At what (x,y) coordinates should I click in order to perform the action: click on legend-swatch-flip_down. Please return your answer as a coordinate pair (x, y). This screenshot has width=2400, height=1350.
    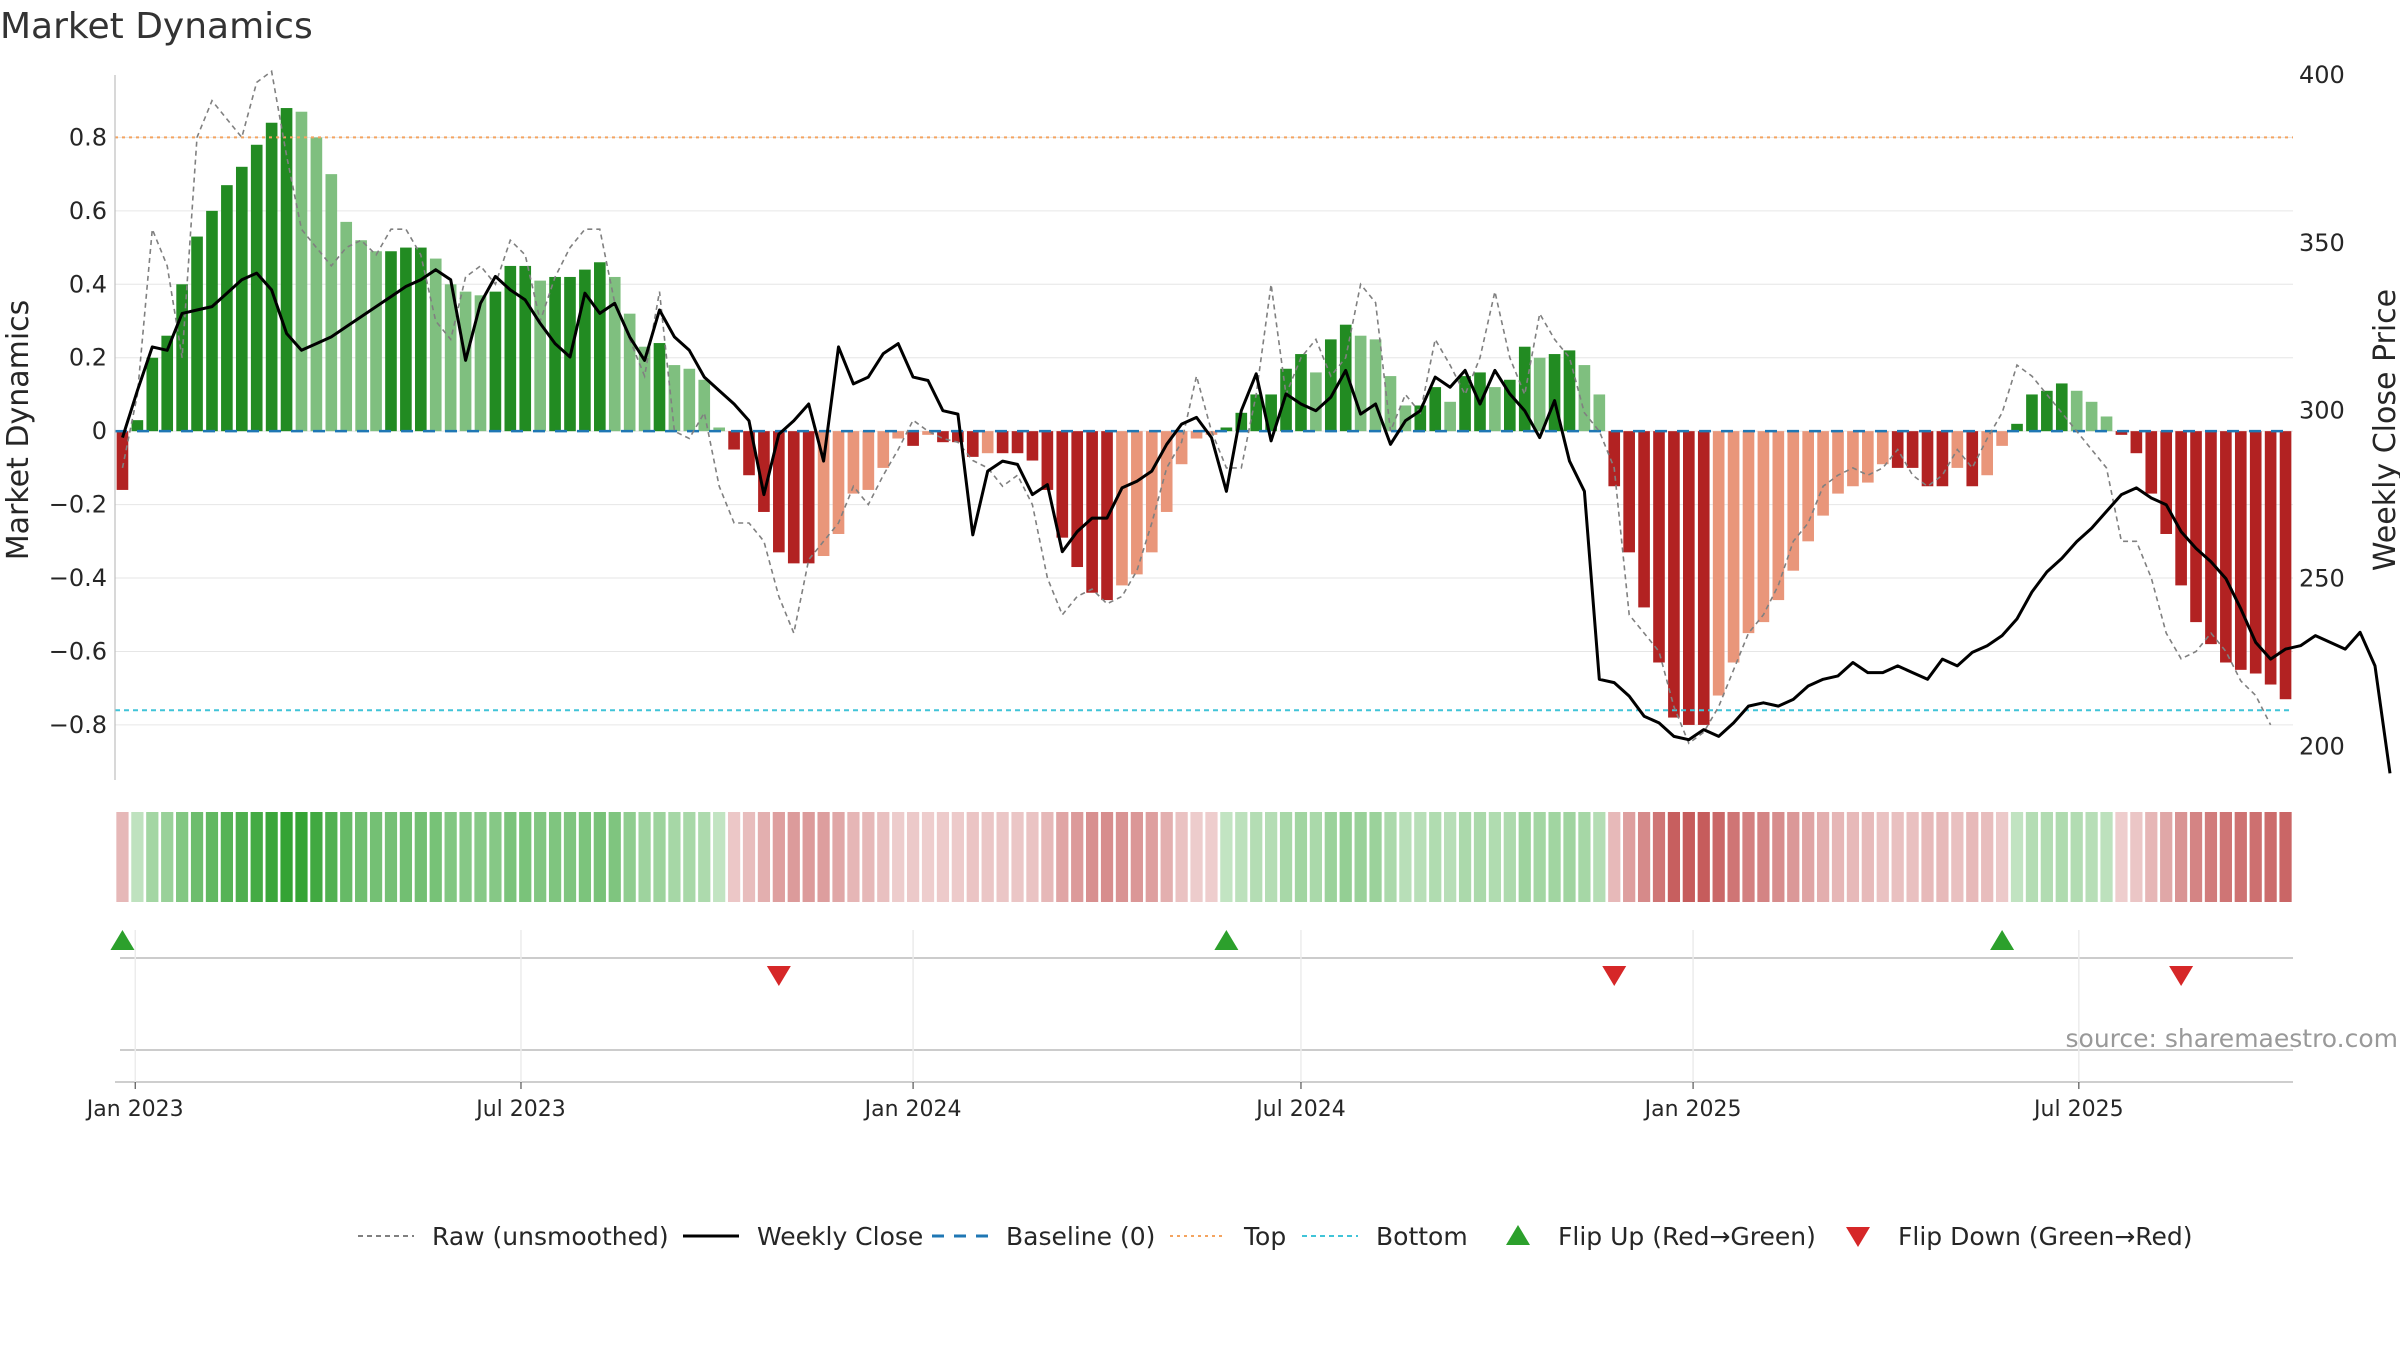
    Looking at the image, I should click on (1858, 1237).